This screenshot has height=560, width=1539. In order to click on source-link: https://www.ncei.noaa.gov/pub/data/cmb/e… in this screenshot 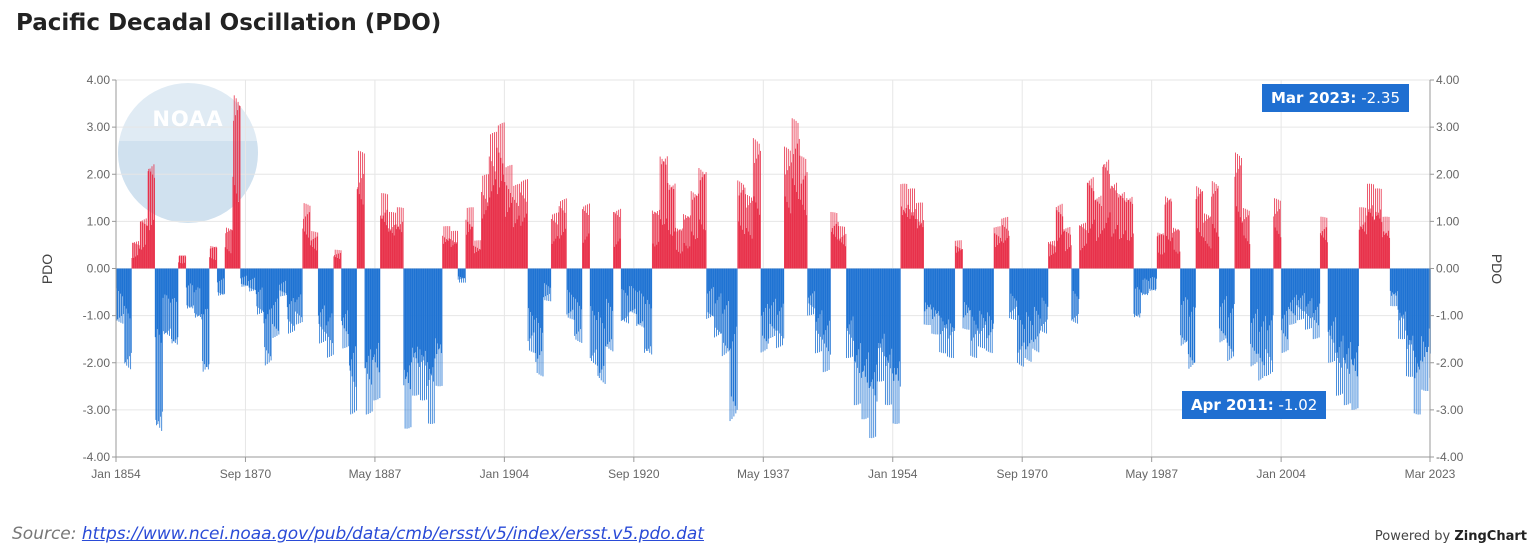, I will do `click(392, 534)`.